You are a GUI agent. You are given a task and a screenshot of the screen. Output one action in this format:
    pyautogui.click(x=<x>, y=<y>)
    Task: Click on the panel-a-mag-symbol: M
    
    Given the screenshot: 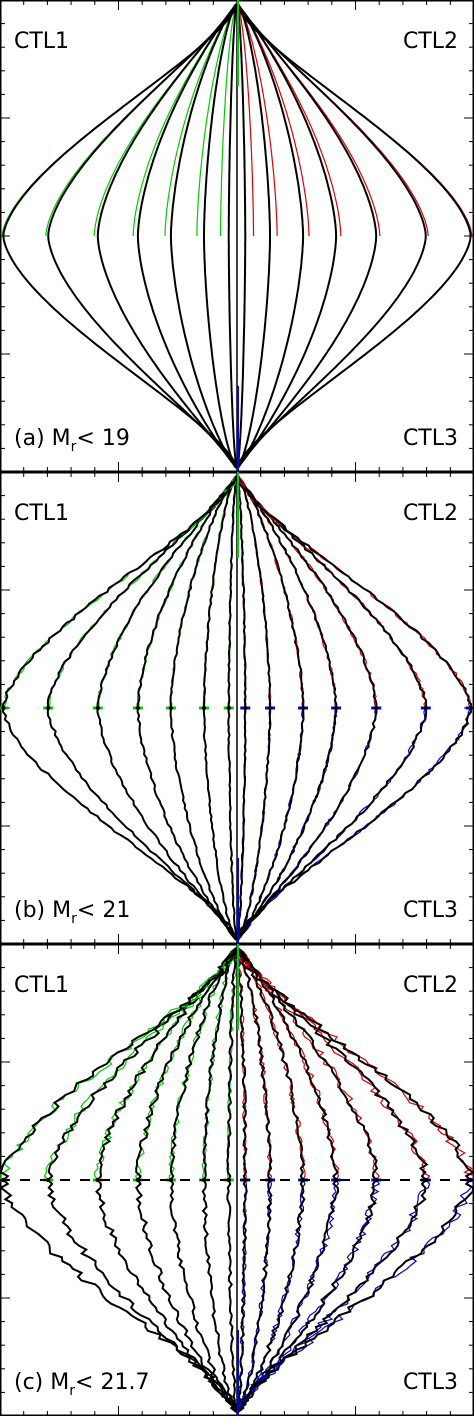 What is the action you would take?
    pyautogui.click(x=61, y=438)
    